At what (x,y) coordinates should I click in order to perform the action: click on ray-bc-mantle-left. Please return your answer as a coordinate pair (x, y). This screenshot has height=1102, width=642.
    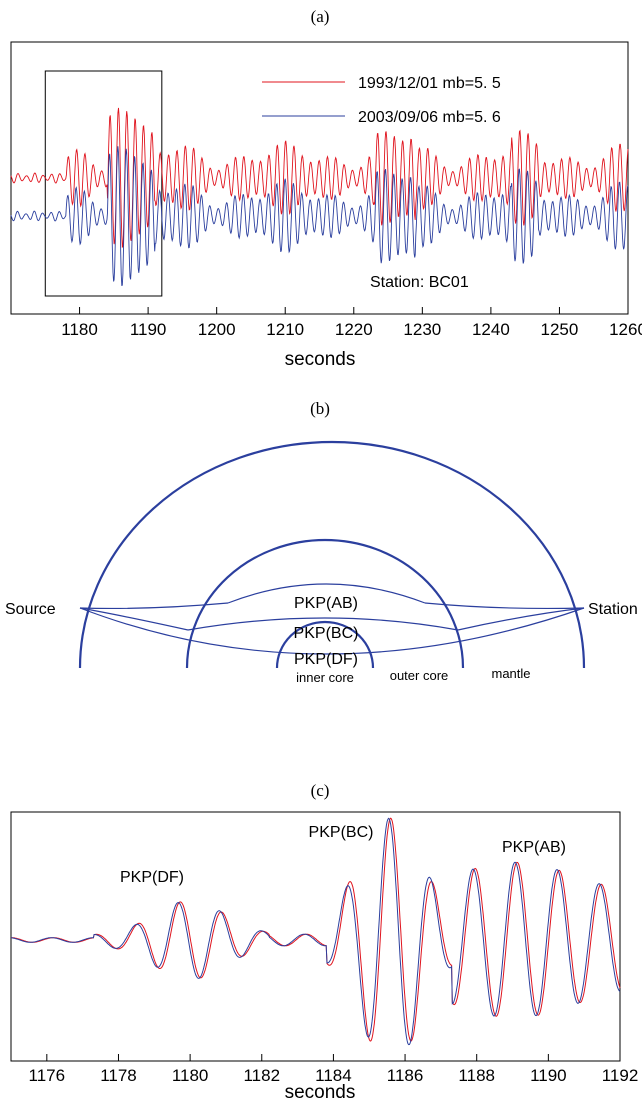
    Looking at the image, I should click on (134, 619).